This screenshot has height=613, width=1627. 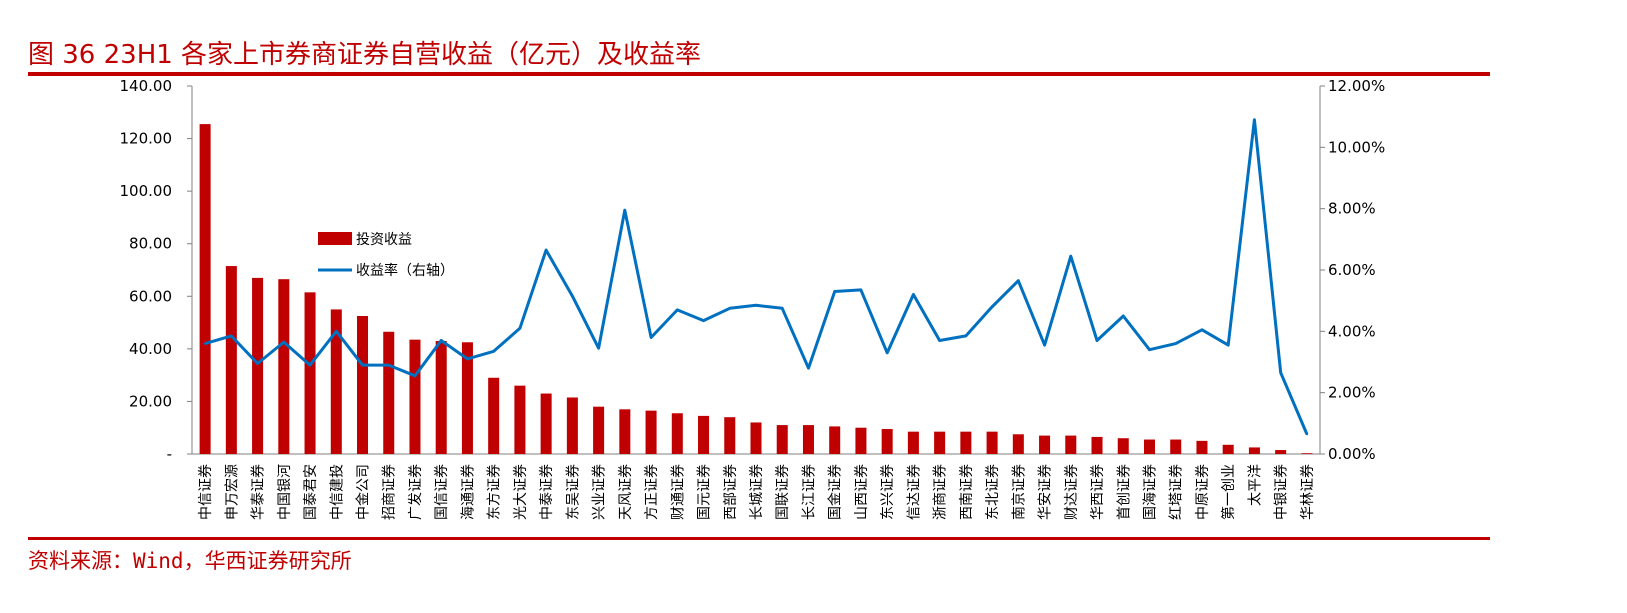 I want to click on left-axis-labels: - 20.00 40.00 60.00 80.00 100.00 120.00 140.00, so click(x=146, y=270).